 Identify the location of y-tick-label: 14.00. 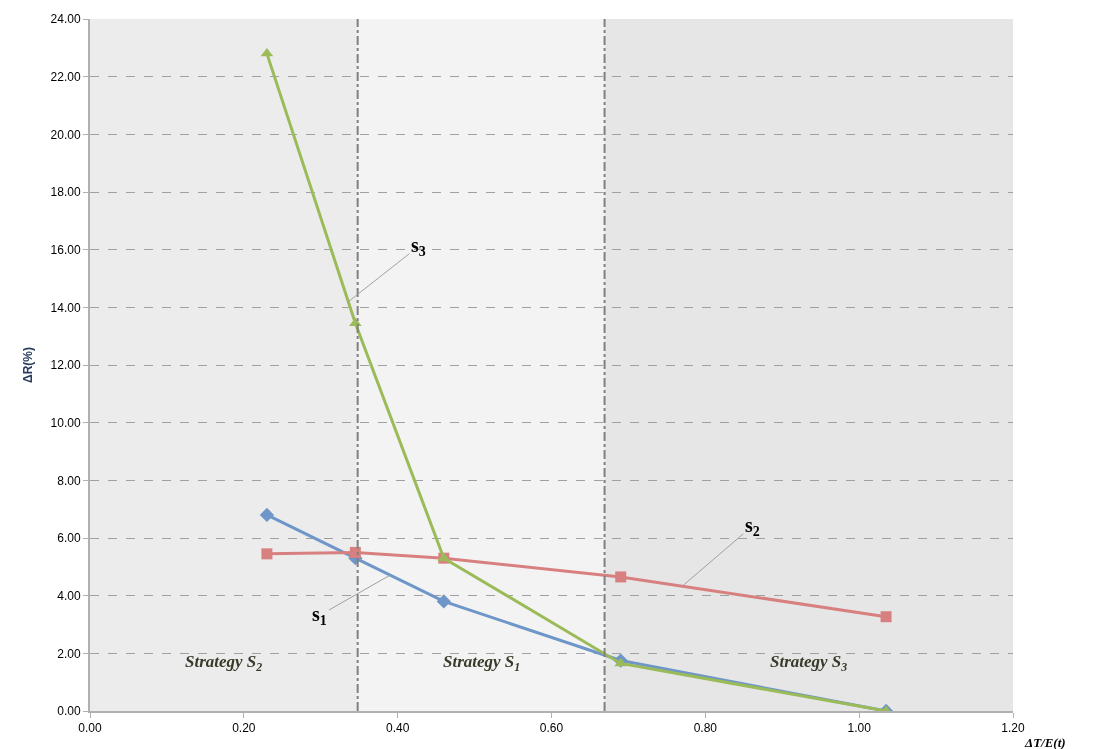
(65, 307).